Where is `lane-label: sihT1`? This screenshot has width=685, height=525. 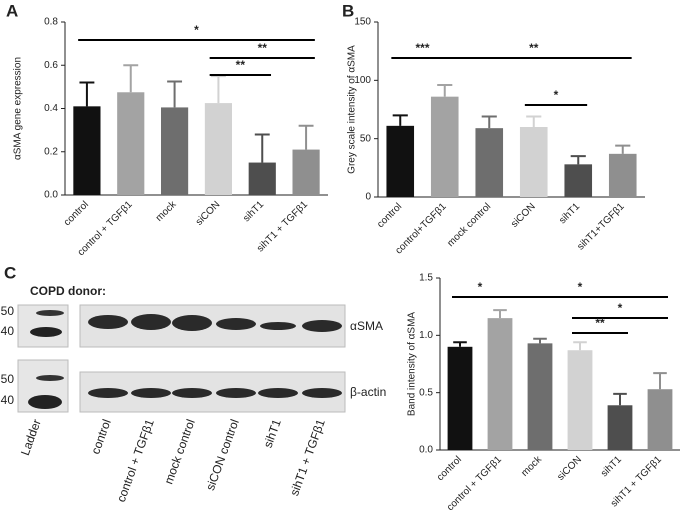 lane-label: sihT1 is located at coordinates (272, 433).